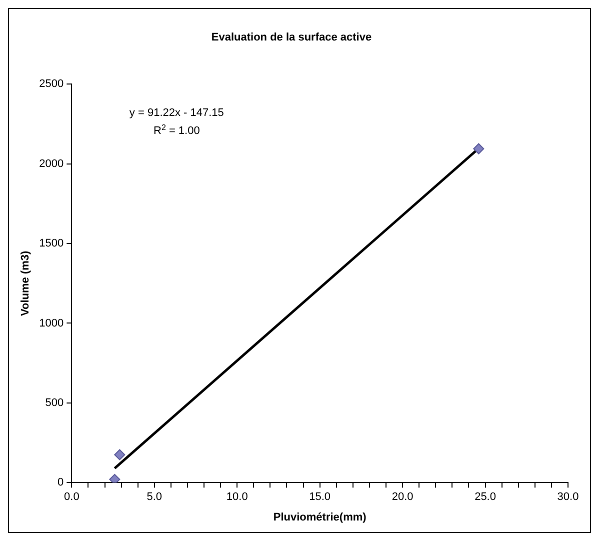 Image resolution: width=599 pixels, height=541 pixels. What do you see at coordinates (51, 323) in the screenshot?
I see `y-tick-label: 1000` at bounding box center [51, 323].